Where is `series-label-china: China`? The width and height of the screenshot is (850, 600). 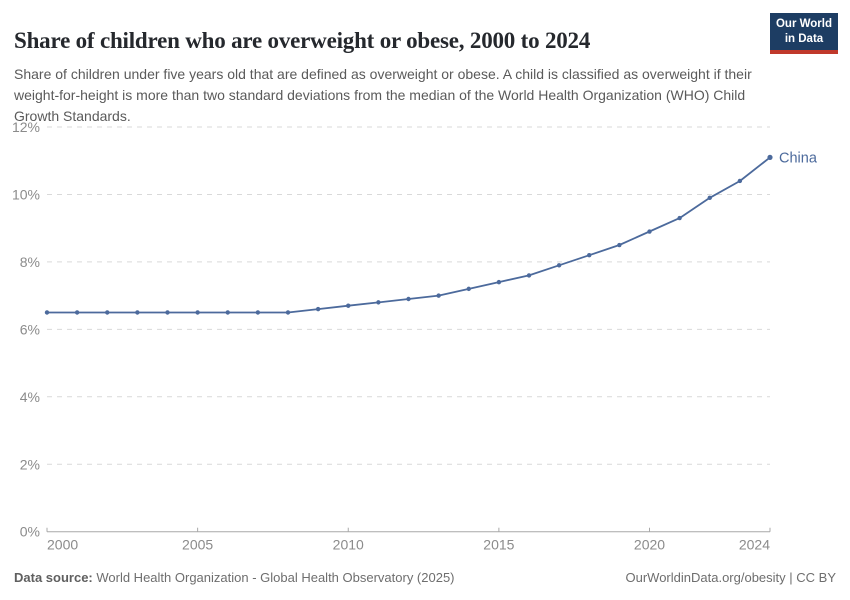
series-label-china: China is located at coordinates (798, 158).